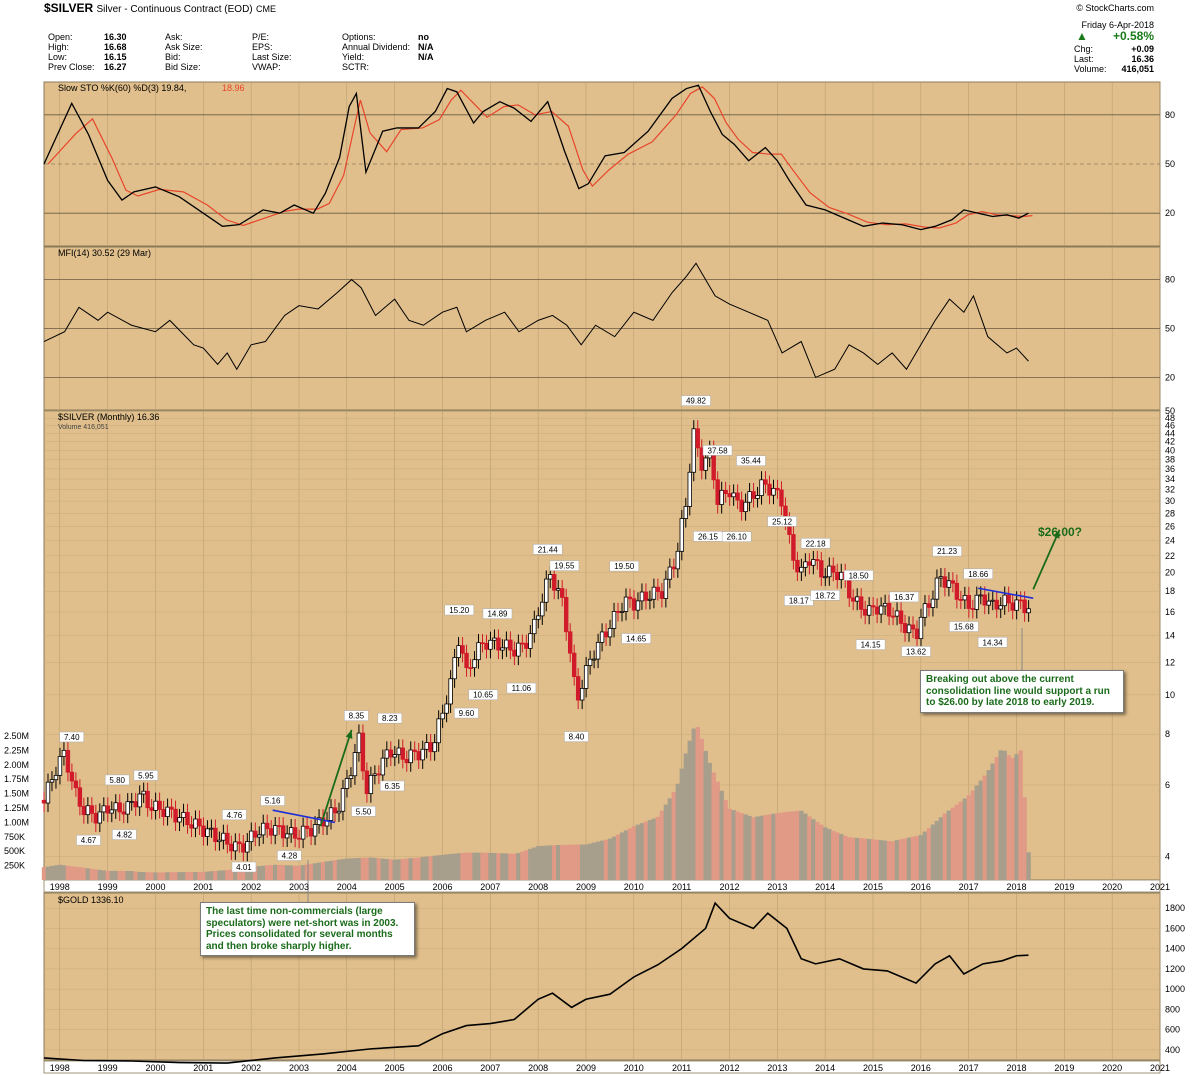  What do you see at coordinates (1175, 989) in the screenshot?
I see `gold-tick-label: 1000` at bounding box center [1175, 989].